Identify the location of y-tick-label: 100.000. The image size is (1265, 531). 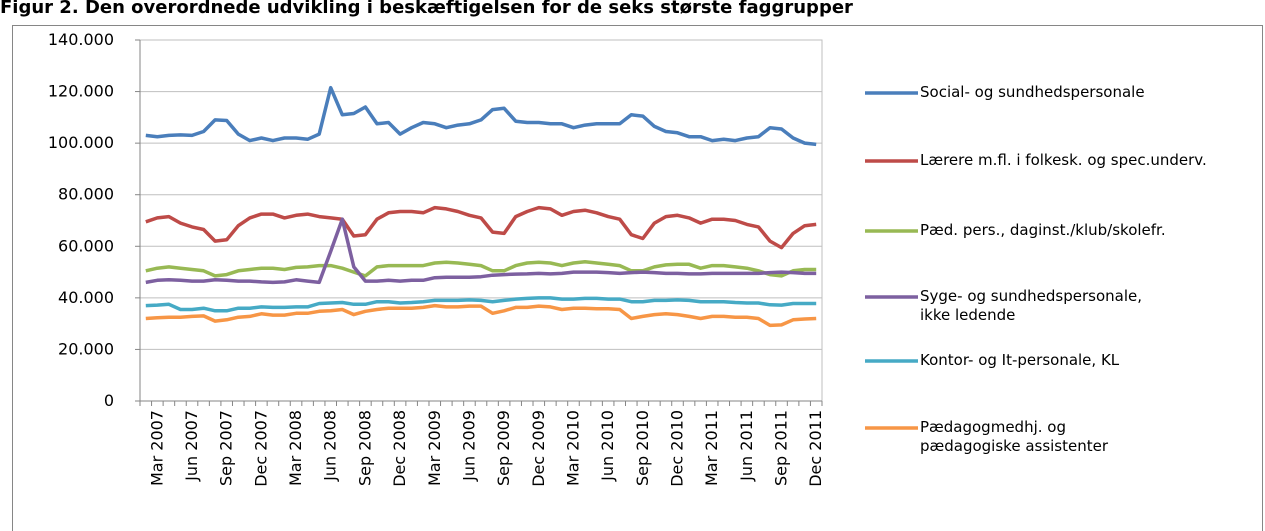
(81, 142).